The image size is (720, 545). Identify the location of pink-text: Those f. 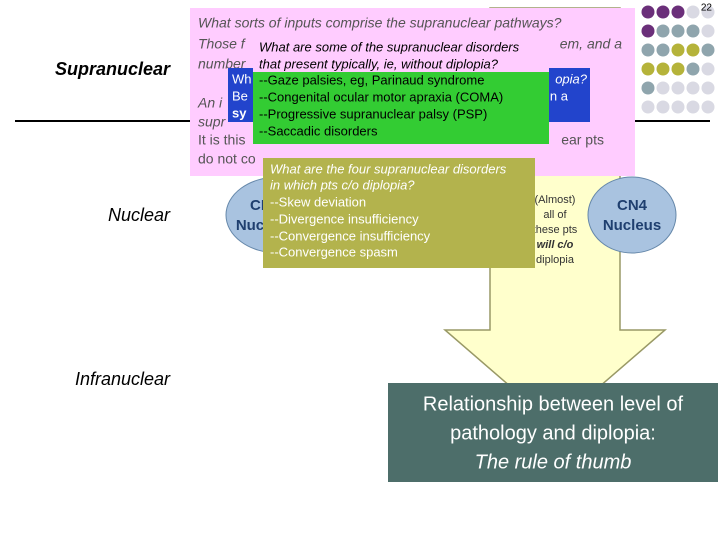
(222, 44).